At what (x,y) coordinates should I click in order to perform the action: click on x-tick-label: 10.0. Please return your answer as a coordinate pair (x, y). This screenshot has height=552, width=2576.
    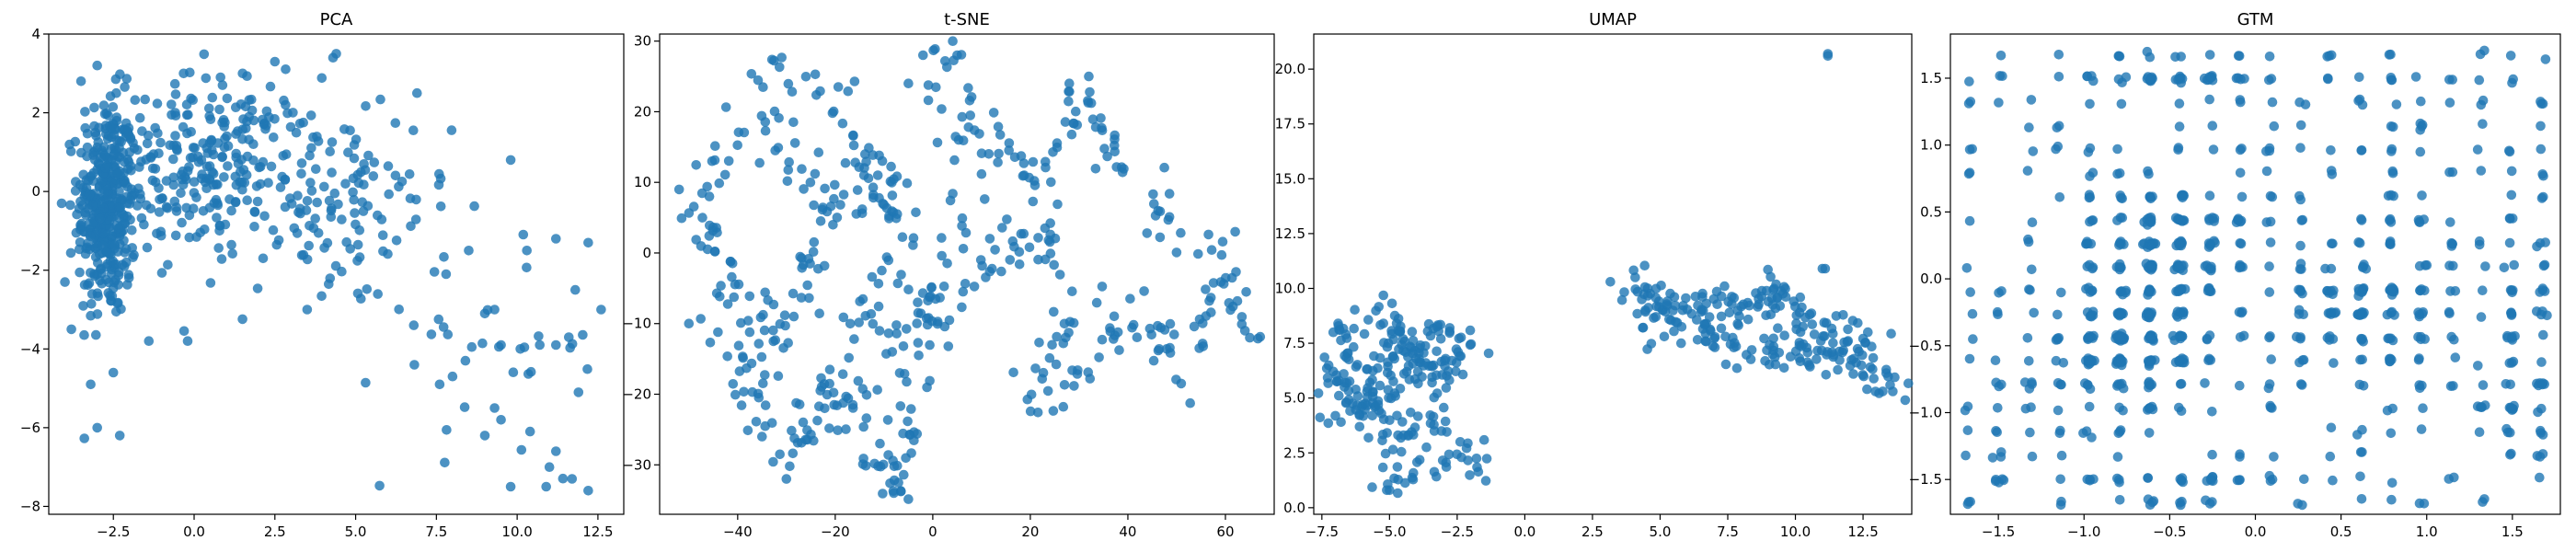
    Looking at the image, I should click on (516, 531).